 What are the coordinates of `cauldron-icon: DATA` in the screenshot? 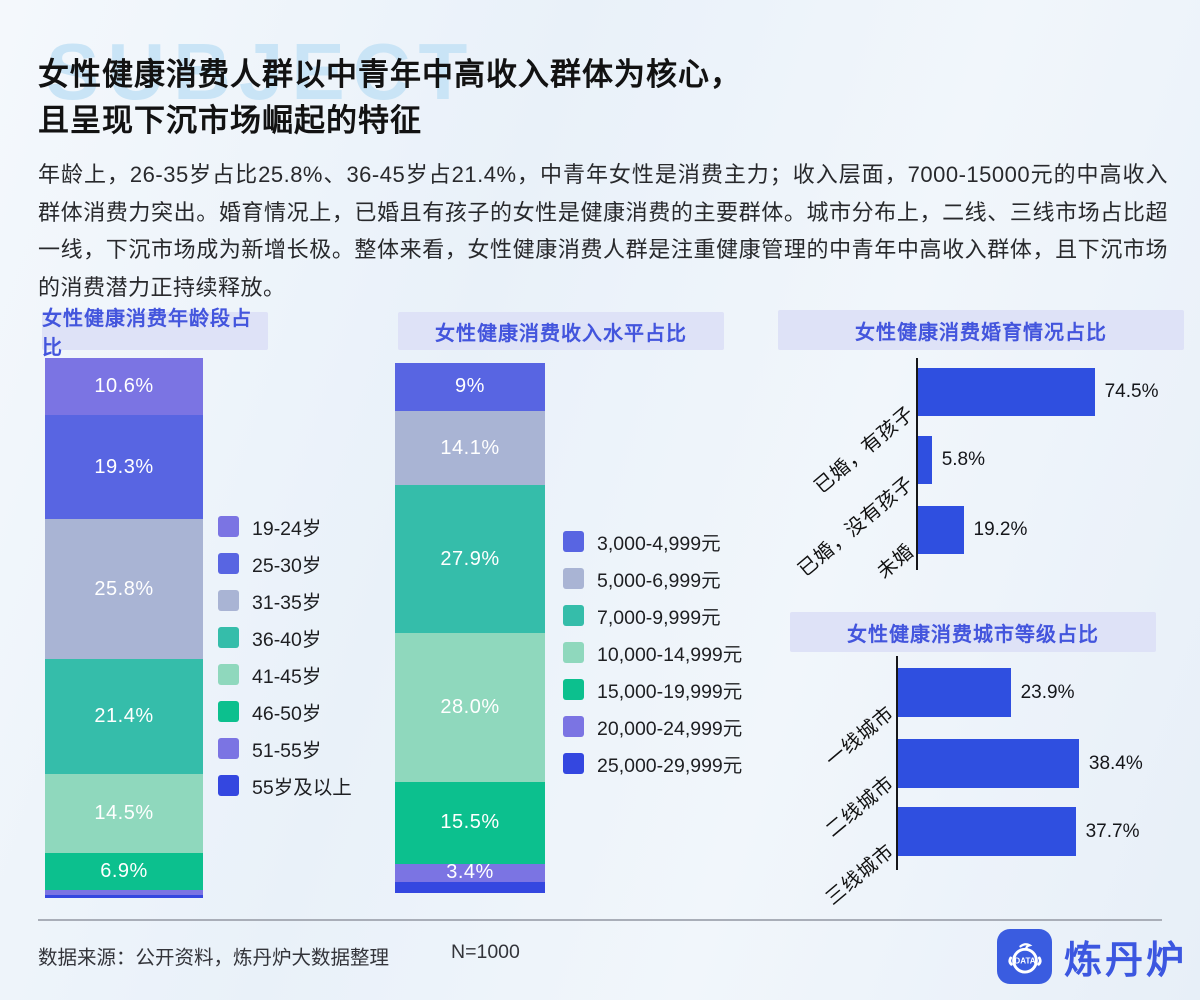 It's located at (1024, 956).